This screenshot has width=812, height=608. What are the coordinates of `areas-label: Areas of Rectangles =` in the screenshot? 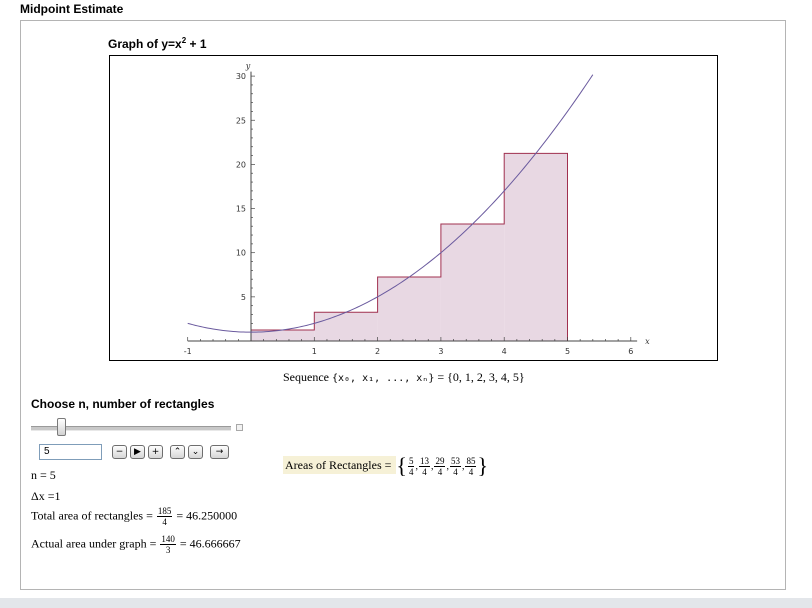 It's located at (340, 464).